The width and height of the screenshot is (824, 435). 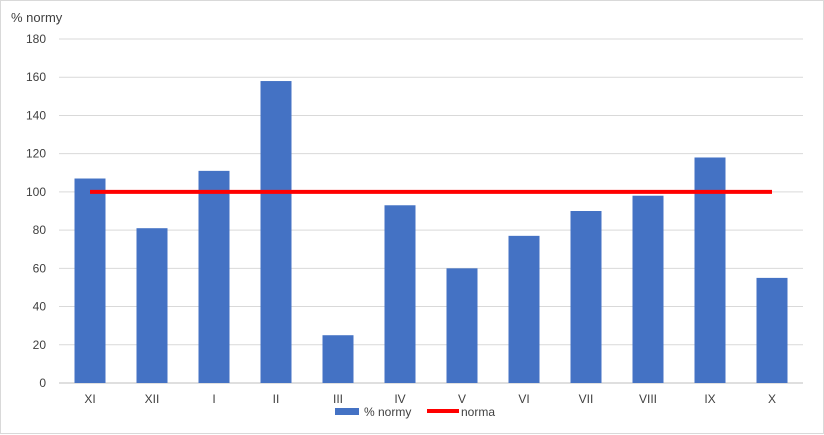 What do you see at coordinates (338, 399) in the screenshot?
I see `x-tick-label: III` at bounding box center [338, 399].